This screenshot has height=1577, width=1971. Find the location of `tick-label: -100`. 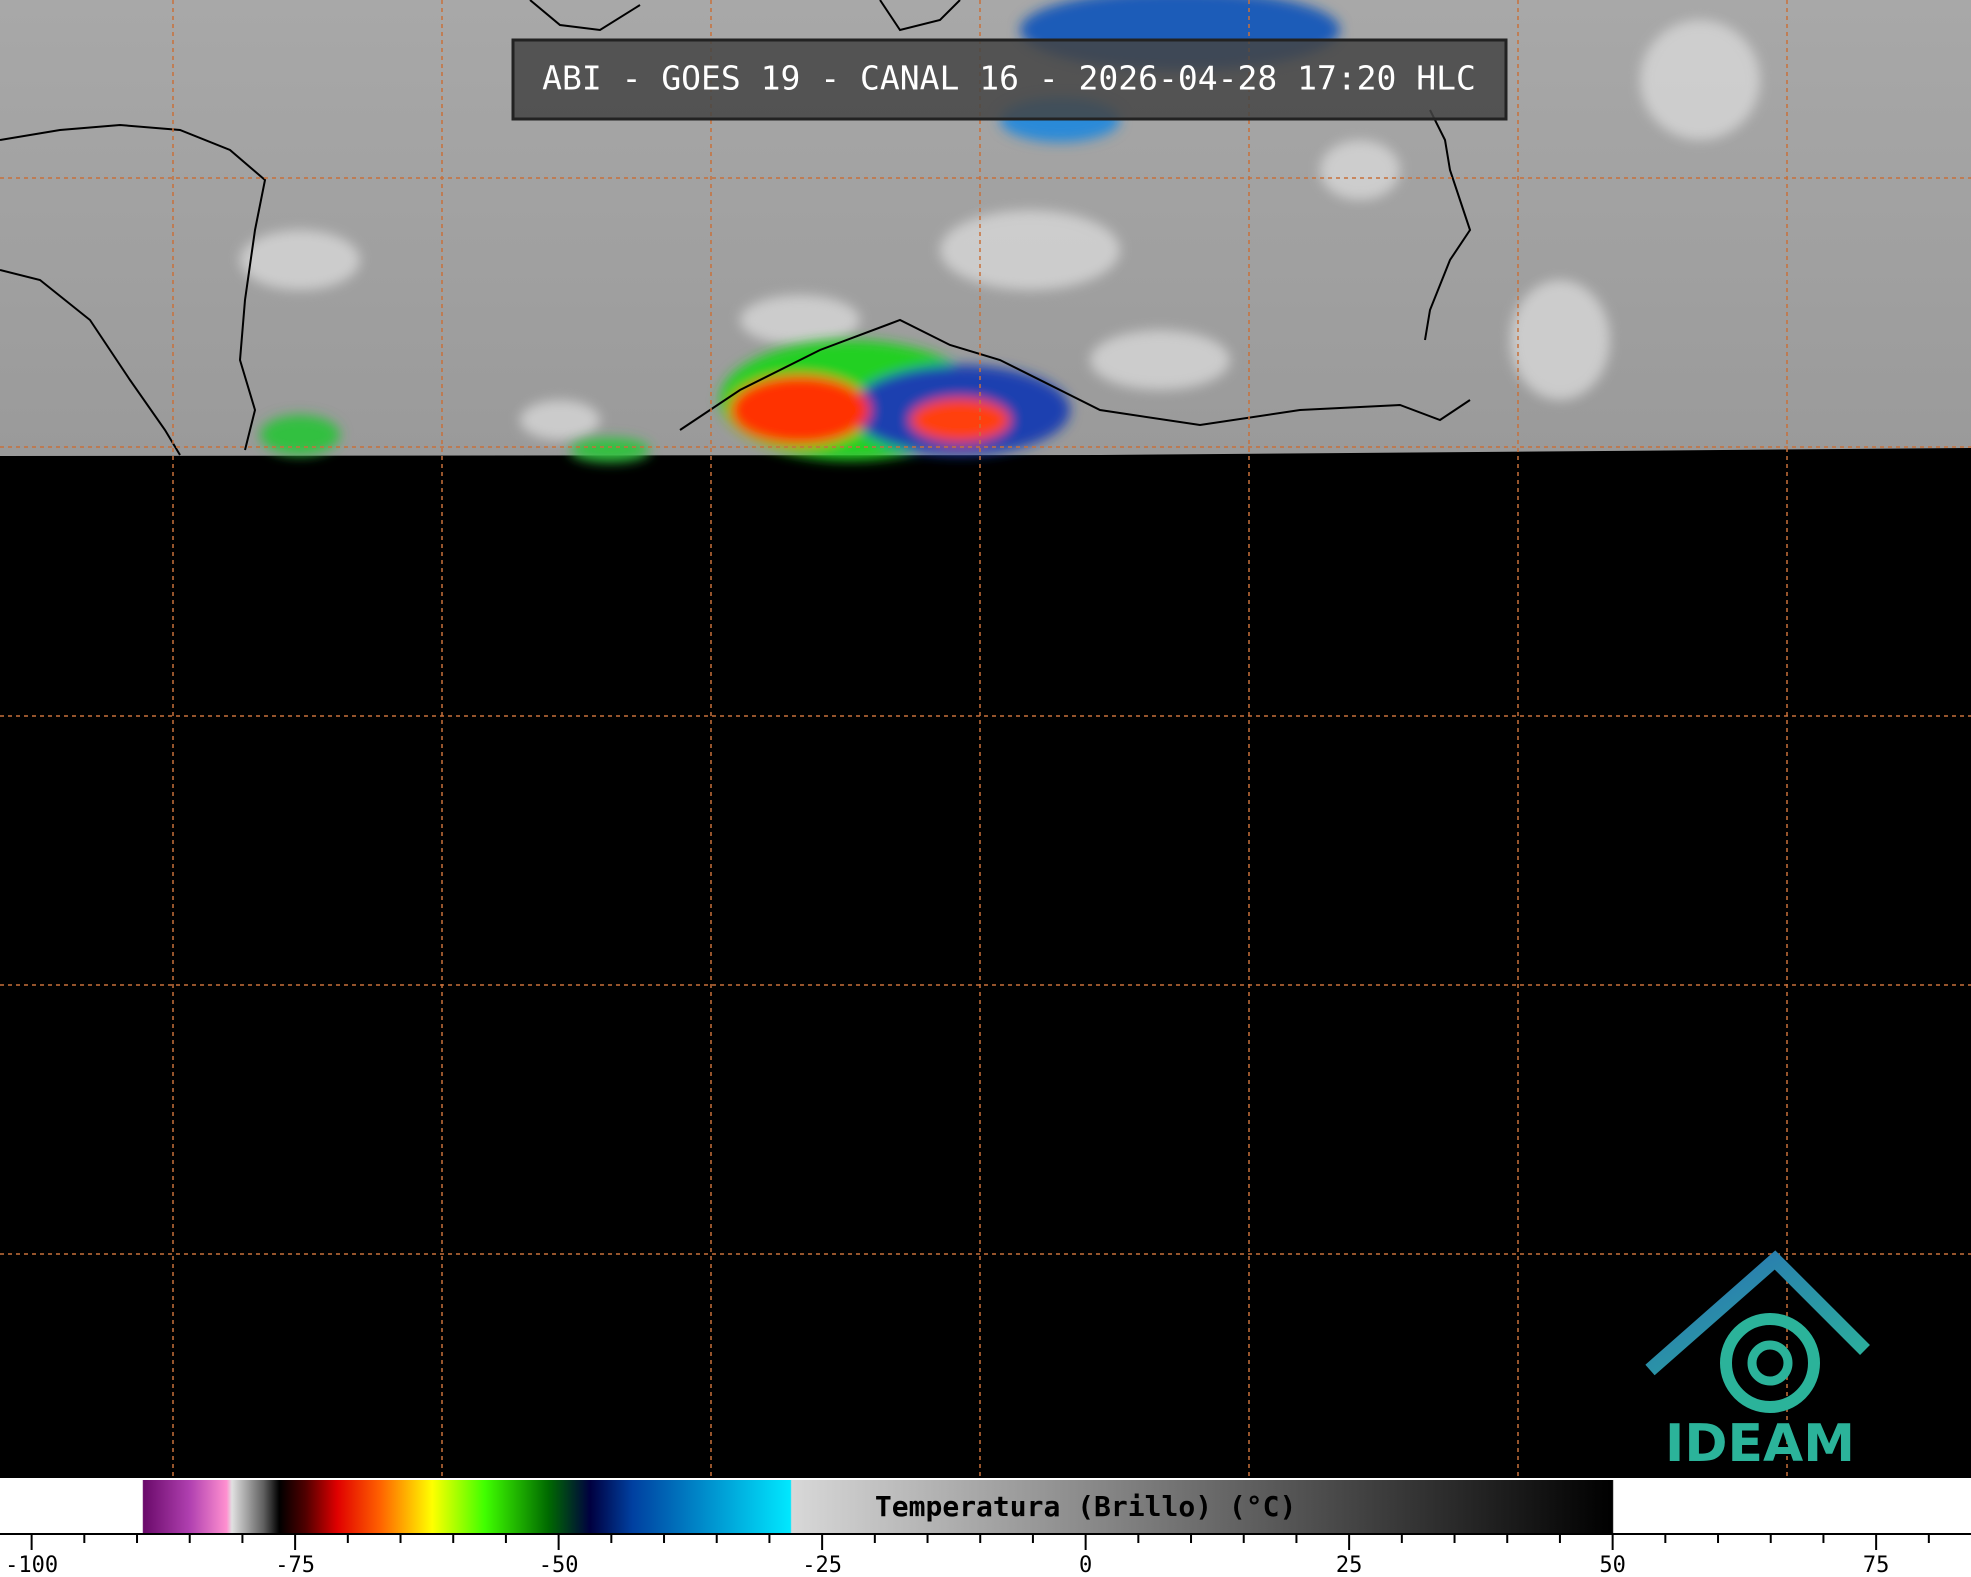

tick-label: -100 is located at coordinates (31, 1565).